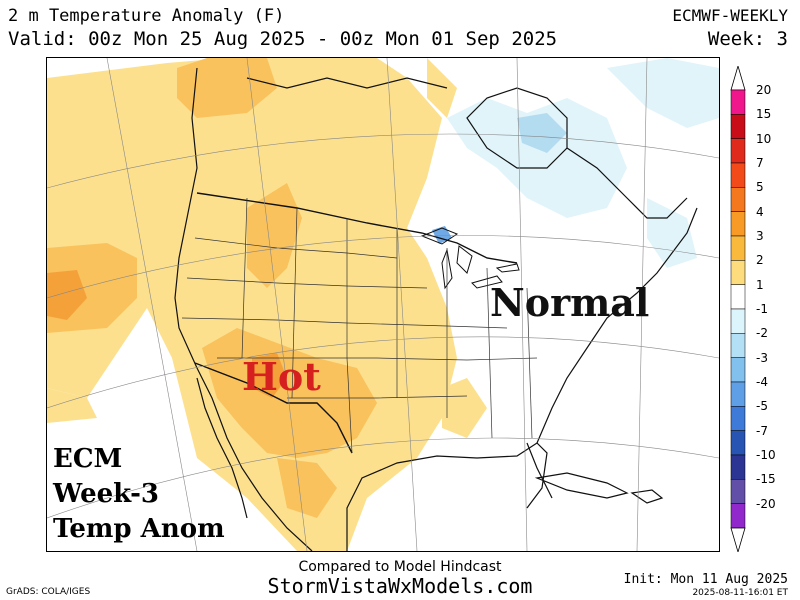 The width and height of the screenshot is (800, 600). I want to click on us-mexico-border, so click(273, 408).